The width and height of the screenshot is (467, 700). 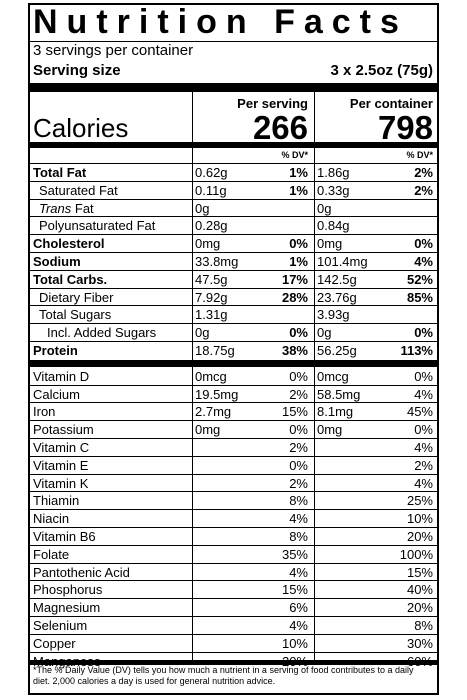 What do you see at coordinates (82, 208) in the screenshot?
I see `trans-fat-label: Fat` at bounding box center [82, 208].